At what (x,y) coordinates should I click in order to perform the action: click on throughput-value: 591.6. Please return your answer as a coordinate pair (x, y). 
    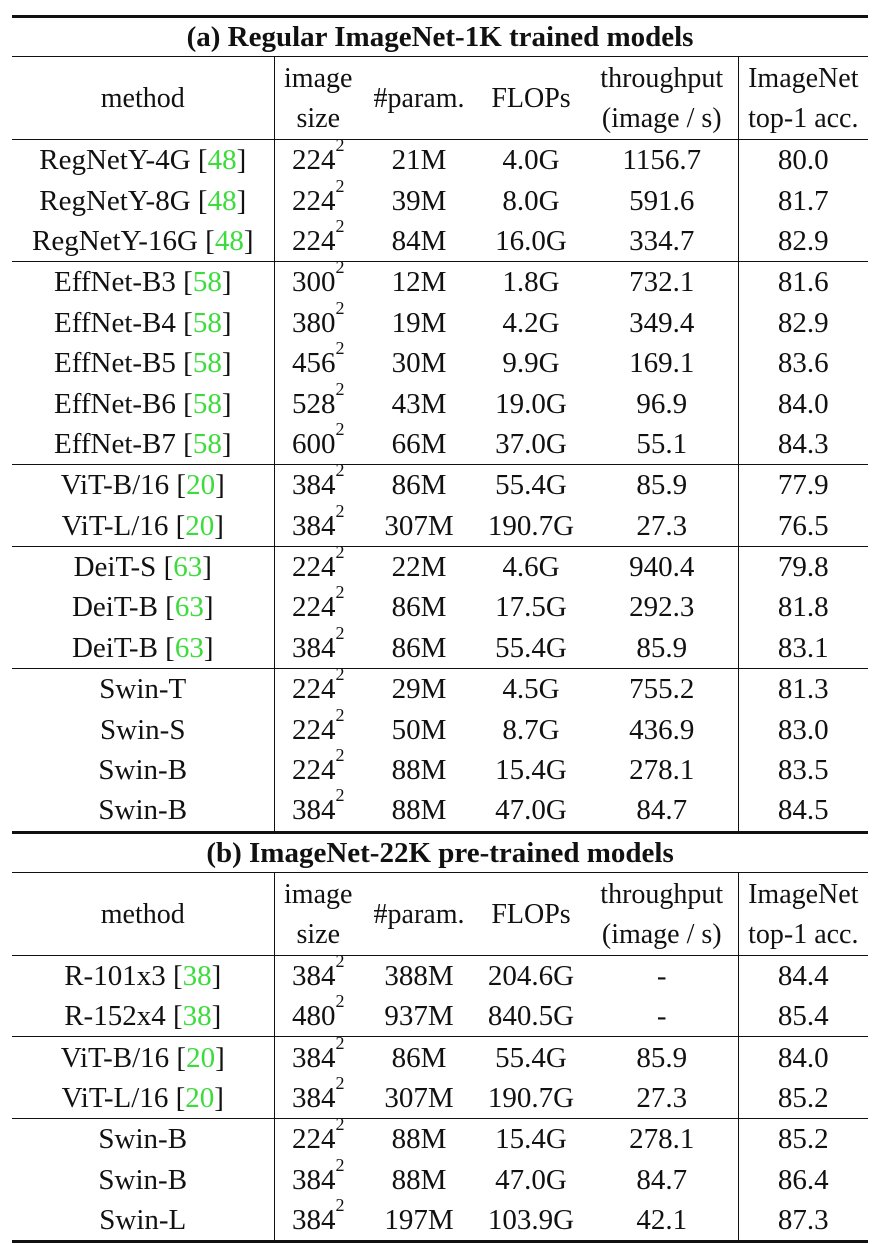
    Looking at the image, I should click on (662, 200).